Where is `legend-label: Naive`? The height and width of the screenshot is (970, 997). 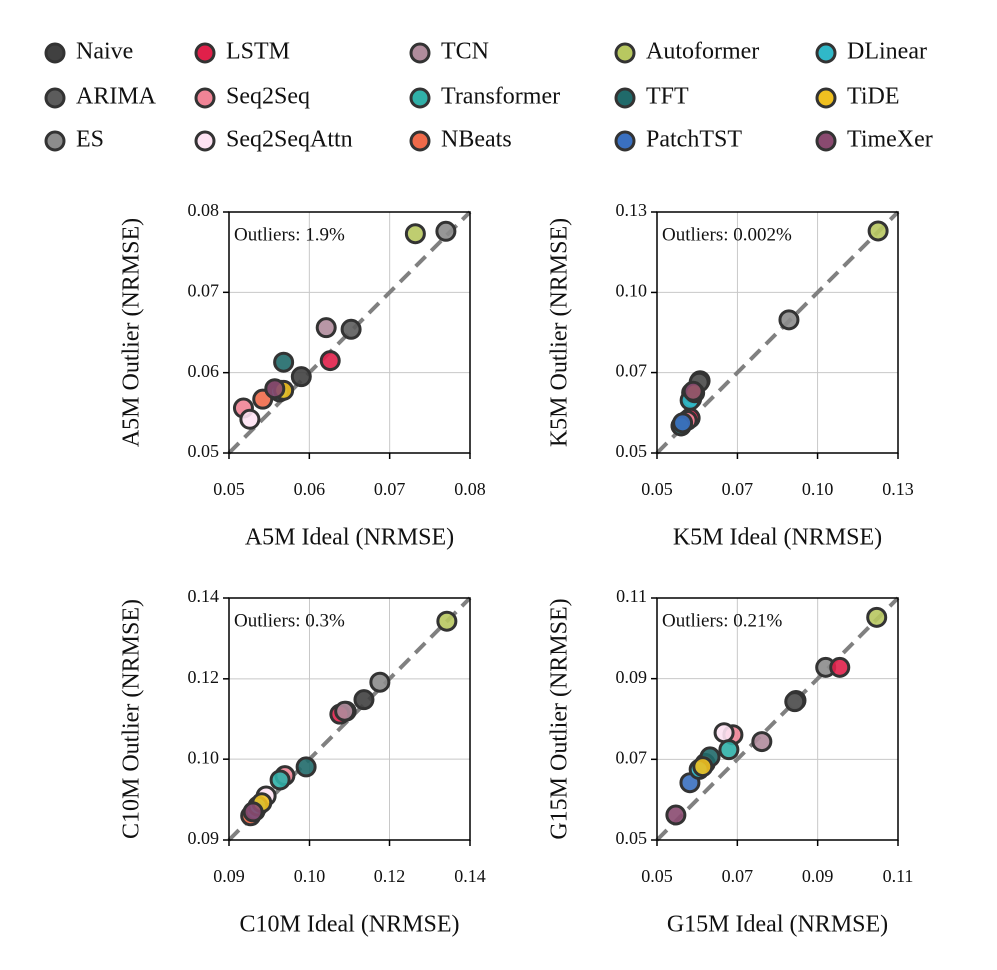 legend-label: Naive is located at coordinates (104, 52).